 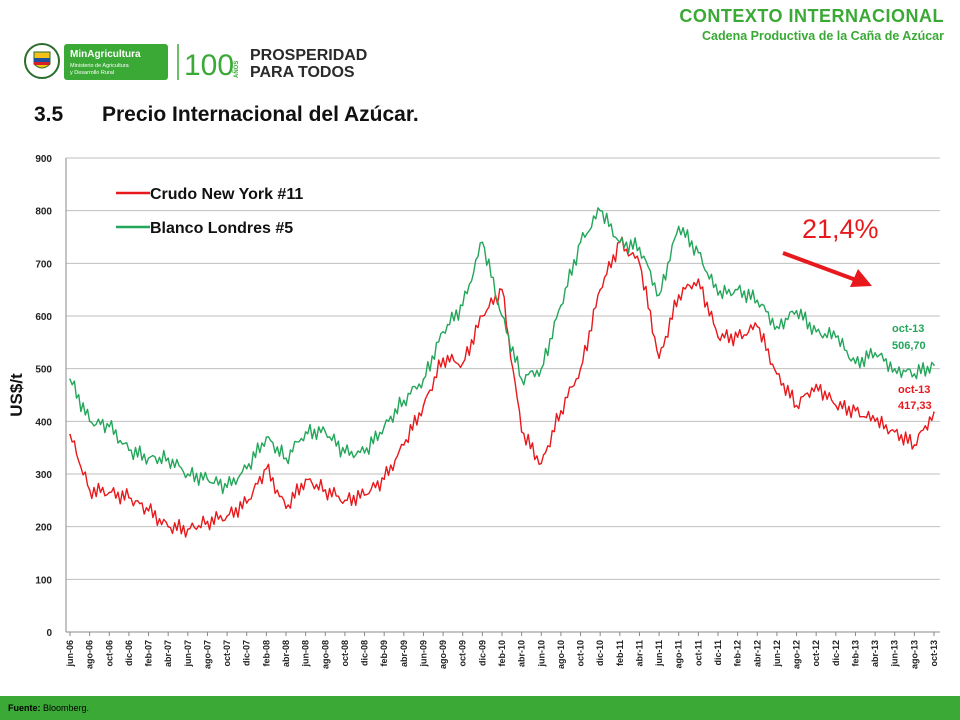 What do you see at coordinates (43, 580) in the screenshot?
I see `y-tick-label: 100` at bounding box center [43, 580].